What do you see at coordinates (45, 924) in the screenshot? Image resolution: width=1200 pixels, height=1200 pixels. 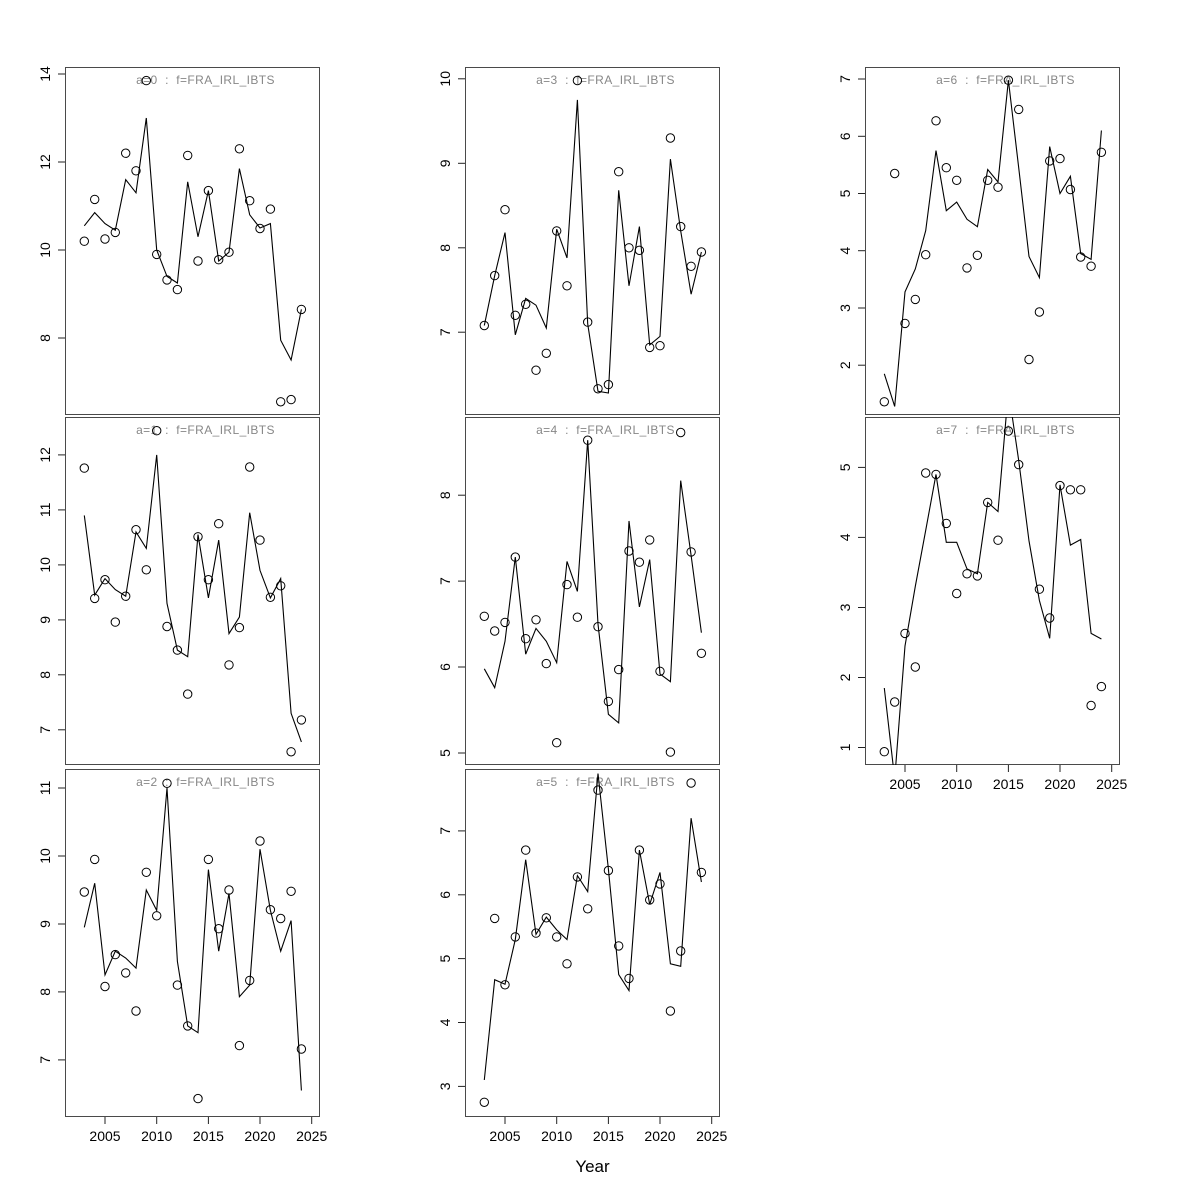 I see `svg-text: 9` at bounding box center [45, 924].